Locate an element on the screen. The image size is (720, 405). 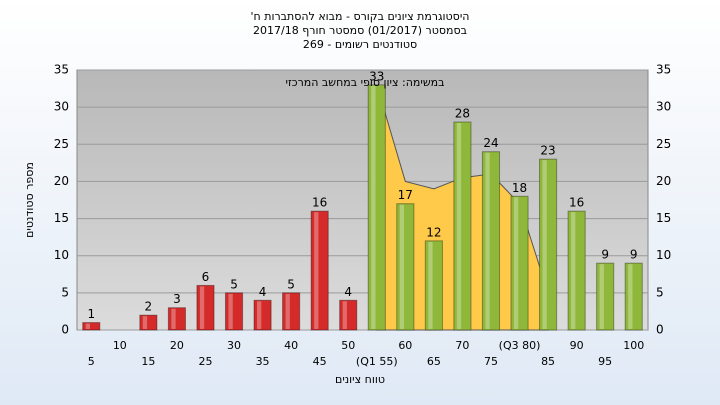
x-tick-label: 50 is located at coordinates (348, 345).